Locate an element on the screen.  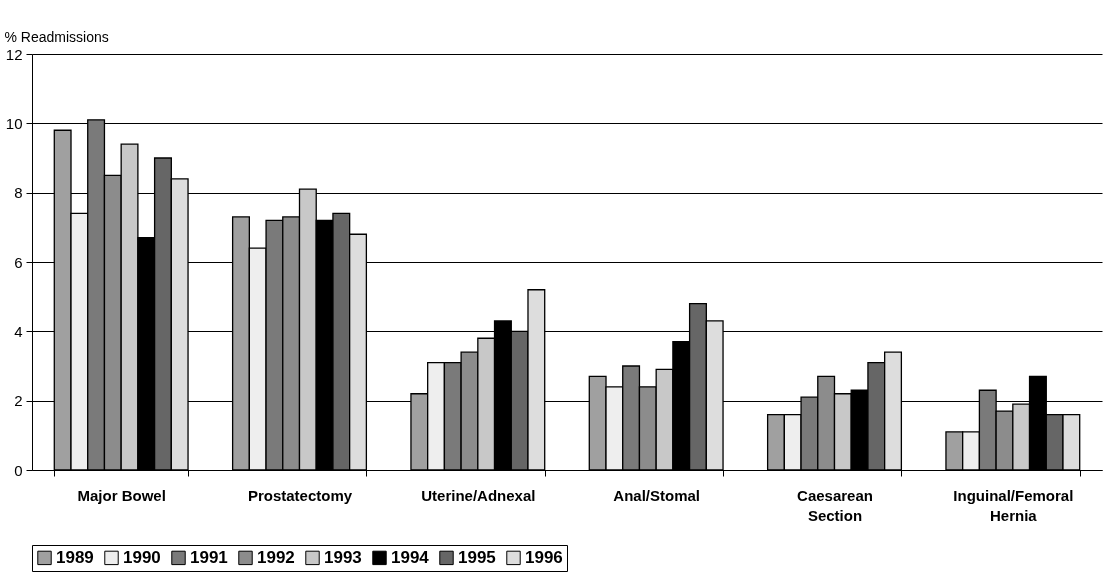
y-tick-label: 2 is located at coordinates (18, 401).